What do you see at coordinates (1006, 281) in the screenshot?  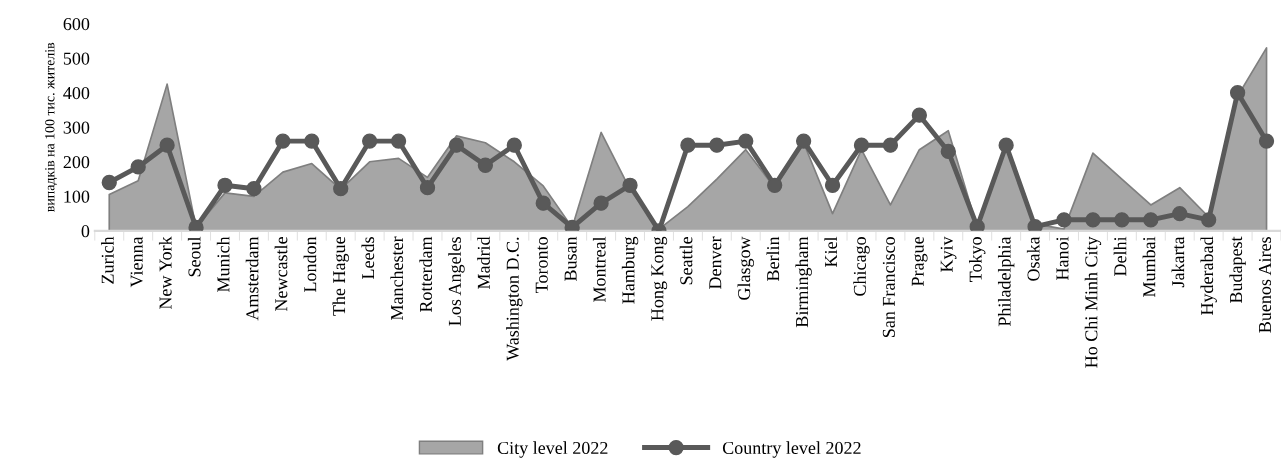 I see `x-tick-label: Philadelphia` at bounding box center [1006, 281].